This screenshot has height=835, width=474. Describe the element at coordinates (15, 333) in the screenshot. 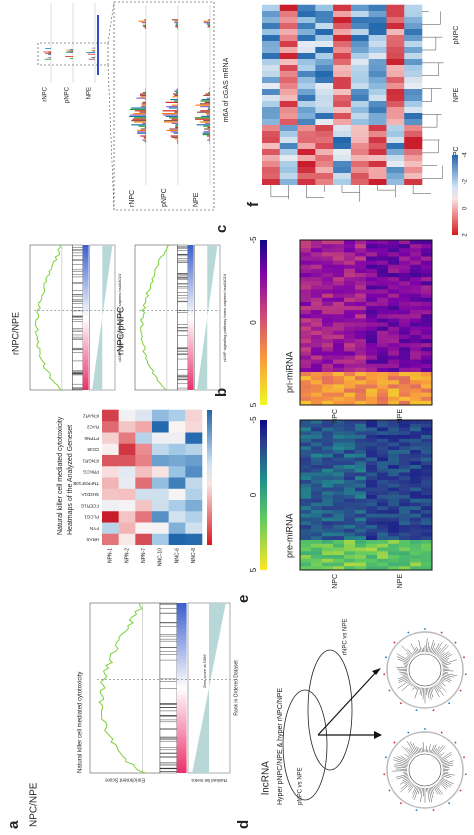

I see `y-label: rNPC/NPE` at that location.